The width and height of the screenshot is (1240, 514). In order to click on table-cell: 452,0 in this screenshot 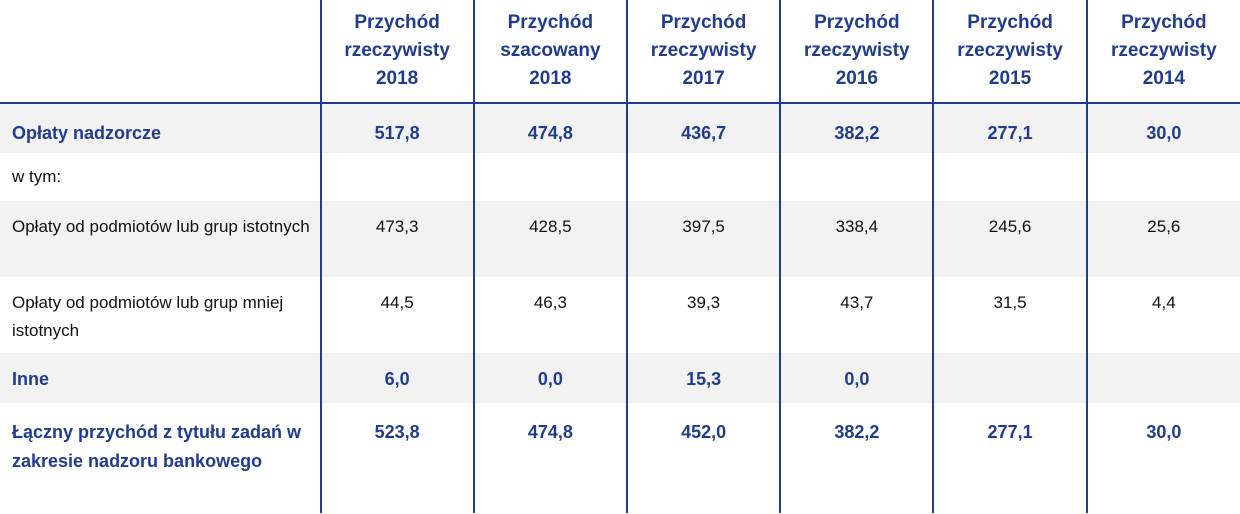, I will do `click(703, 458)`.